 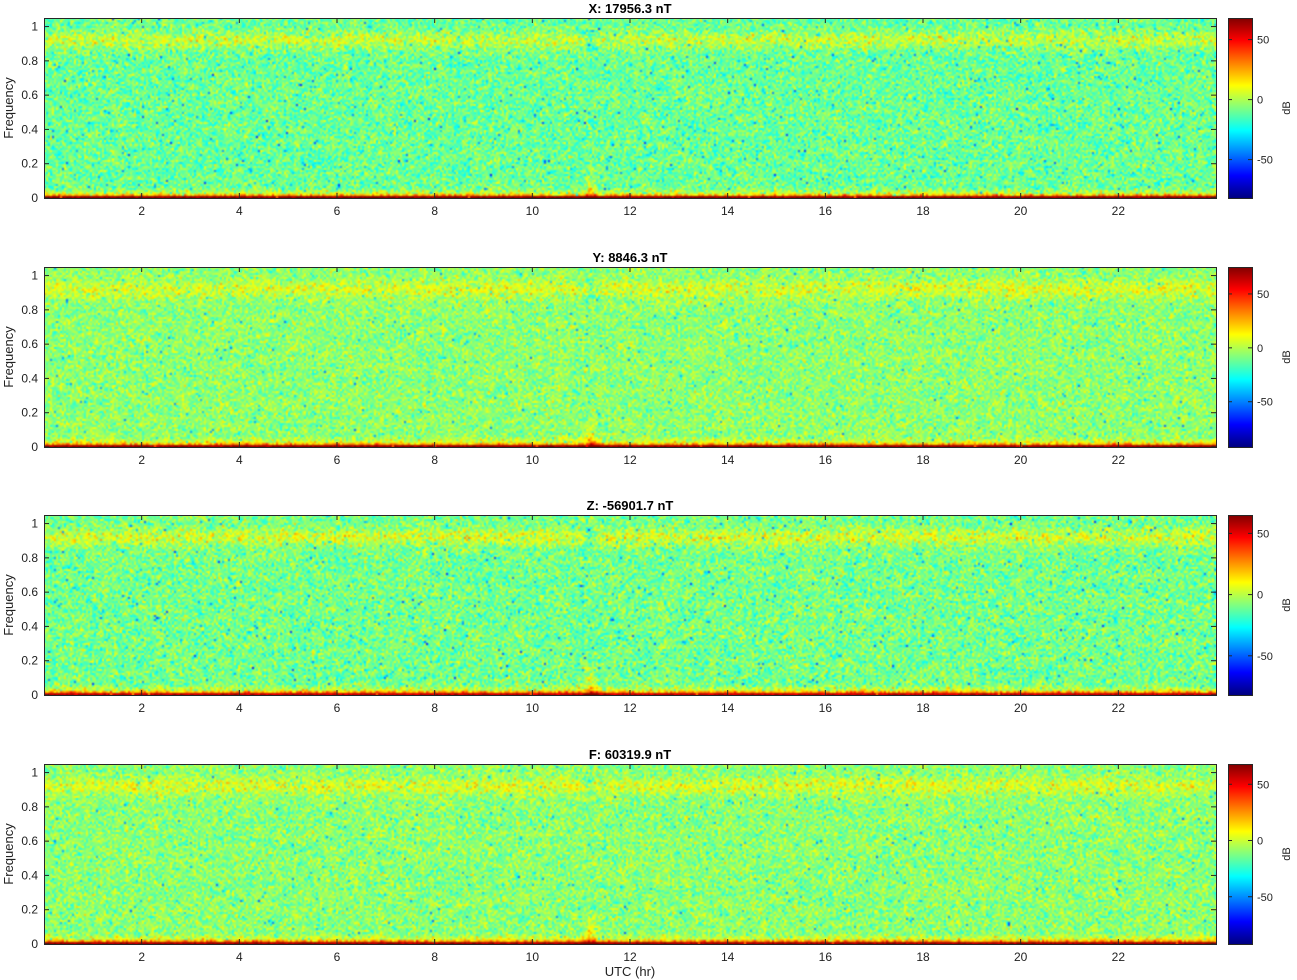 What do you see at coordinates (630, 257) in the screenshot?
I see `panel-title: Y: 8846.3 nT` at bounding box center [630, 257].